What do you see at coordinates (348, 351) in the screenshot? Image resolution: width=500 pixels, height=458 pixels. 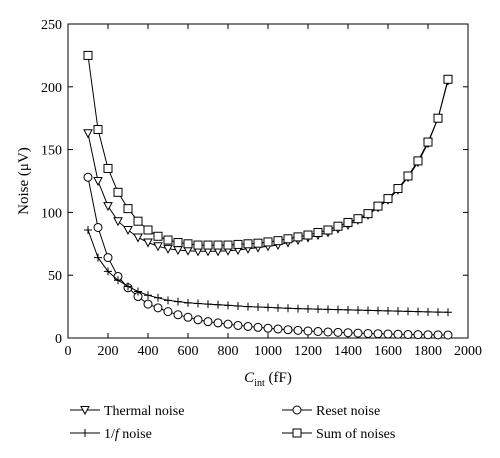 I see `x-tick-label: 1400` at bounding box center [348, 351].